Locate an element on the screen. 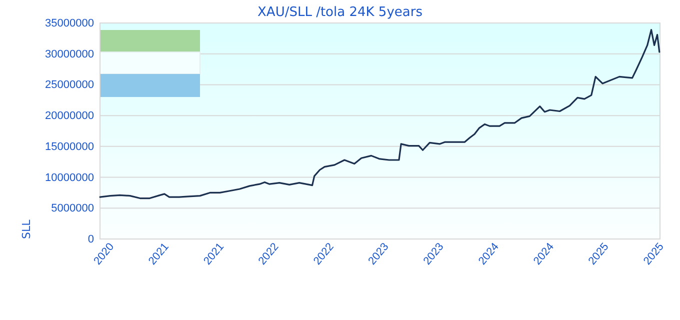 This screenshot has width=680, height=320. y-tick-label: 15000000 is located at coordinates (69, 146).